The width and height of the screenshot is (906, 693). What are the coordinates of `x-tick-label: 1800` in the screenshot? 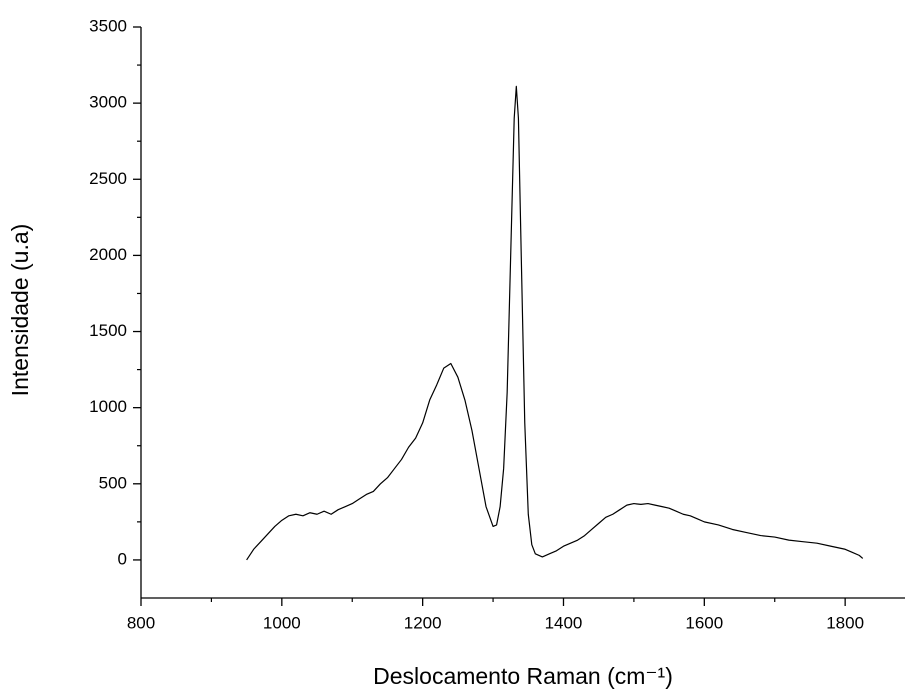 It's located at (845, 622).